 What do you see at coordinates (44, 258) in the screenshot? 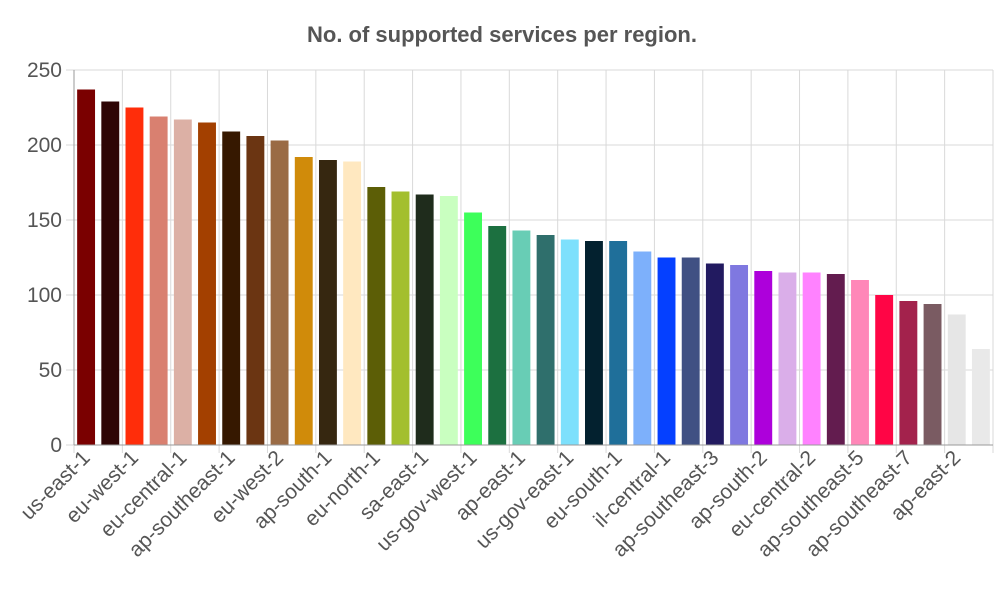
I see `y-tick-labels: 0 50 100 150 200 250` at bounding box center [44, 258].